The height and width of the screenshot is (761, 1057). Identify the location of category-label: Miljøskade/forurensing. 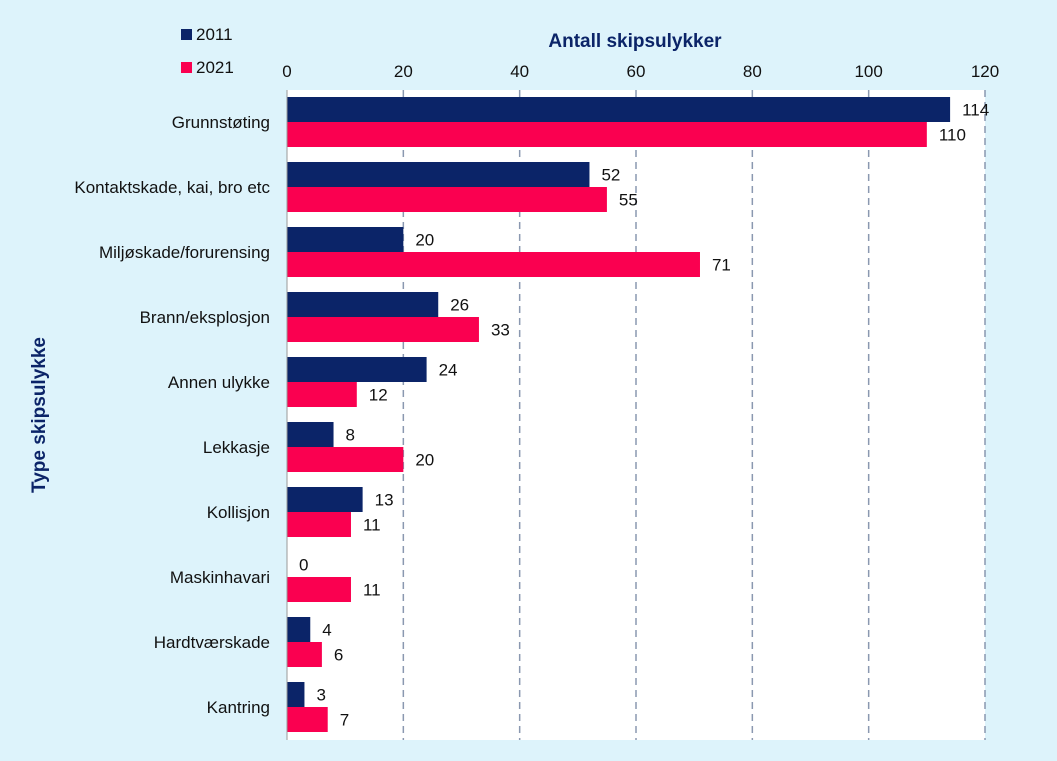
(184, 252).